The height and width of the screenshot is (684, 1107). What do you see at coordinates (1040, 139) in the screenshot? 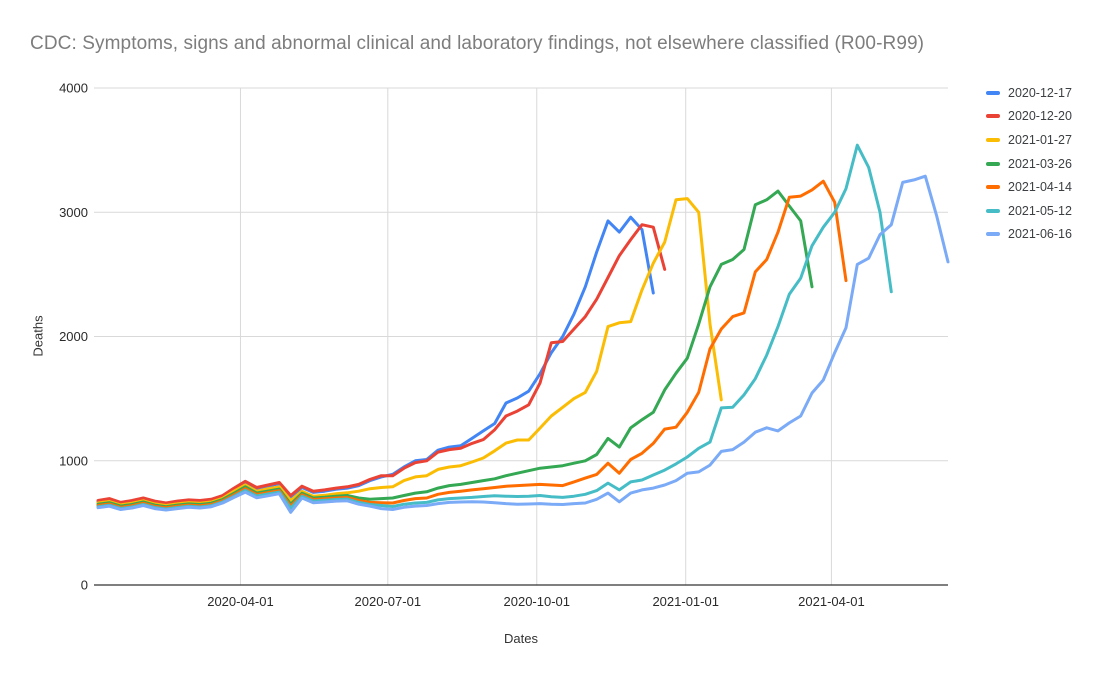
I see `legend-label: 2021-01-27` at bounding box center [1040, 139].